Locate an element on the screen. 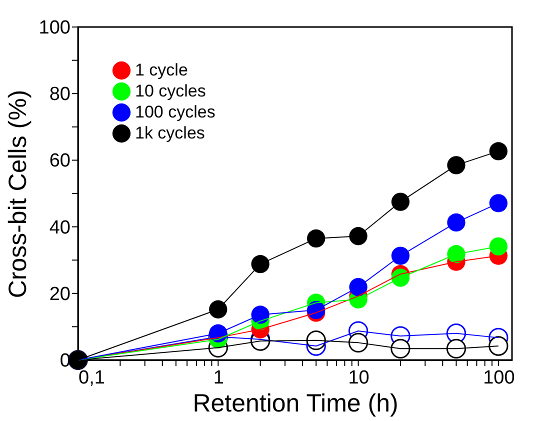 The height and width of the screenshot is (421, 548). legend-label: 10 cycles is located at coordinates (170, 91).